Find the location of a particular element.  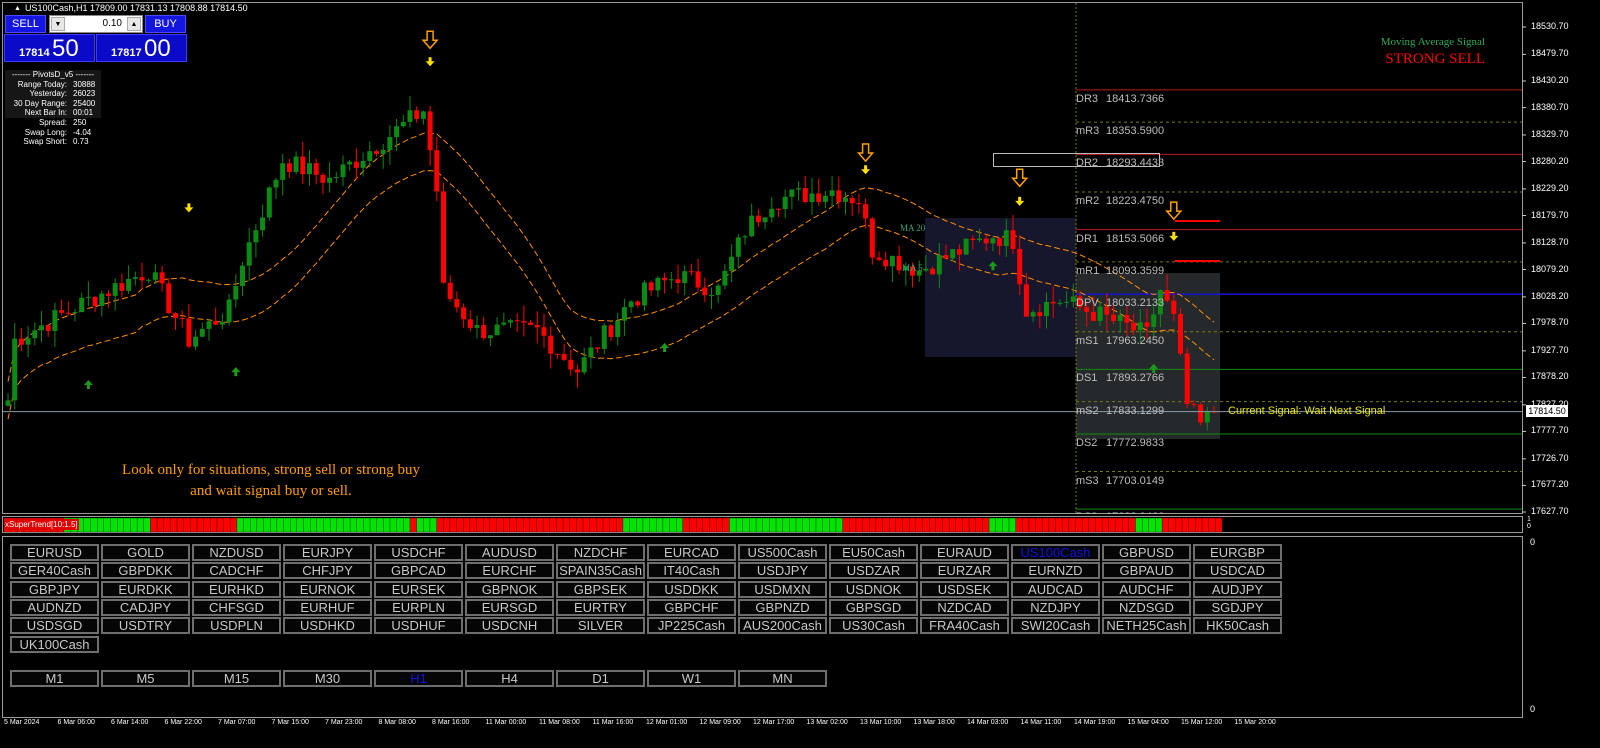

symbol-button-eurdkk: EURDKK is located at coordinates (145, 589).